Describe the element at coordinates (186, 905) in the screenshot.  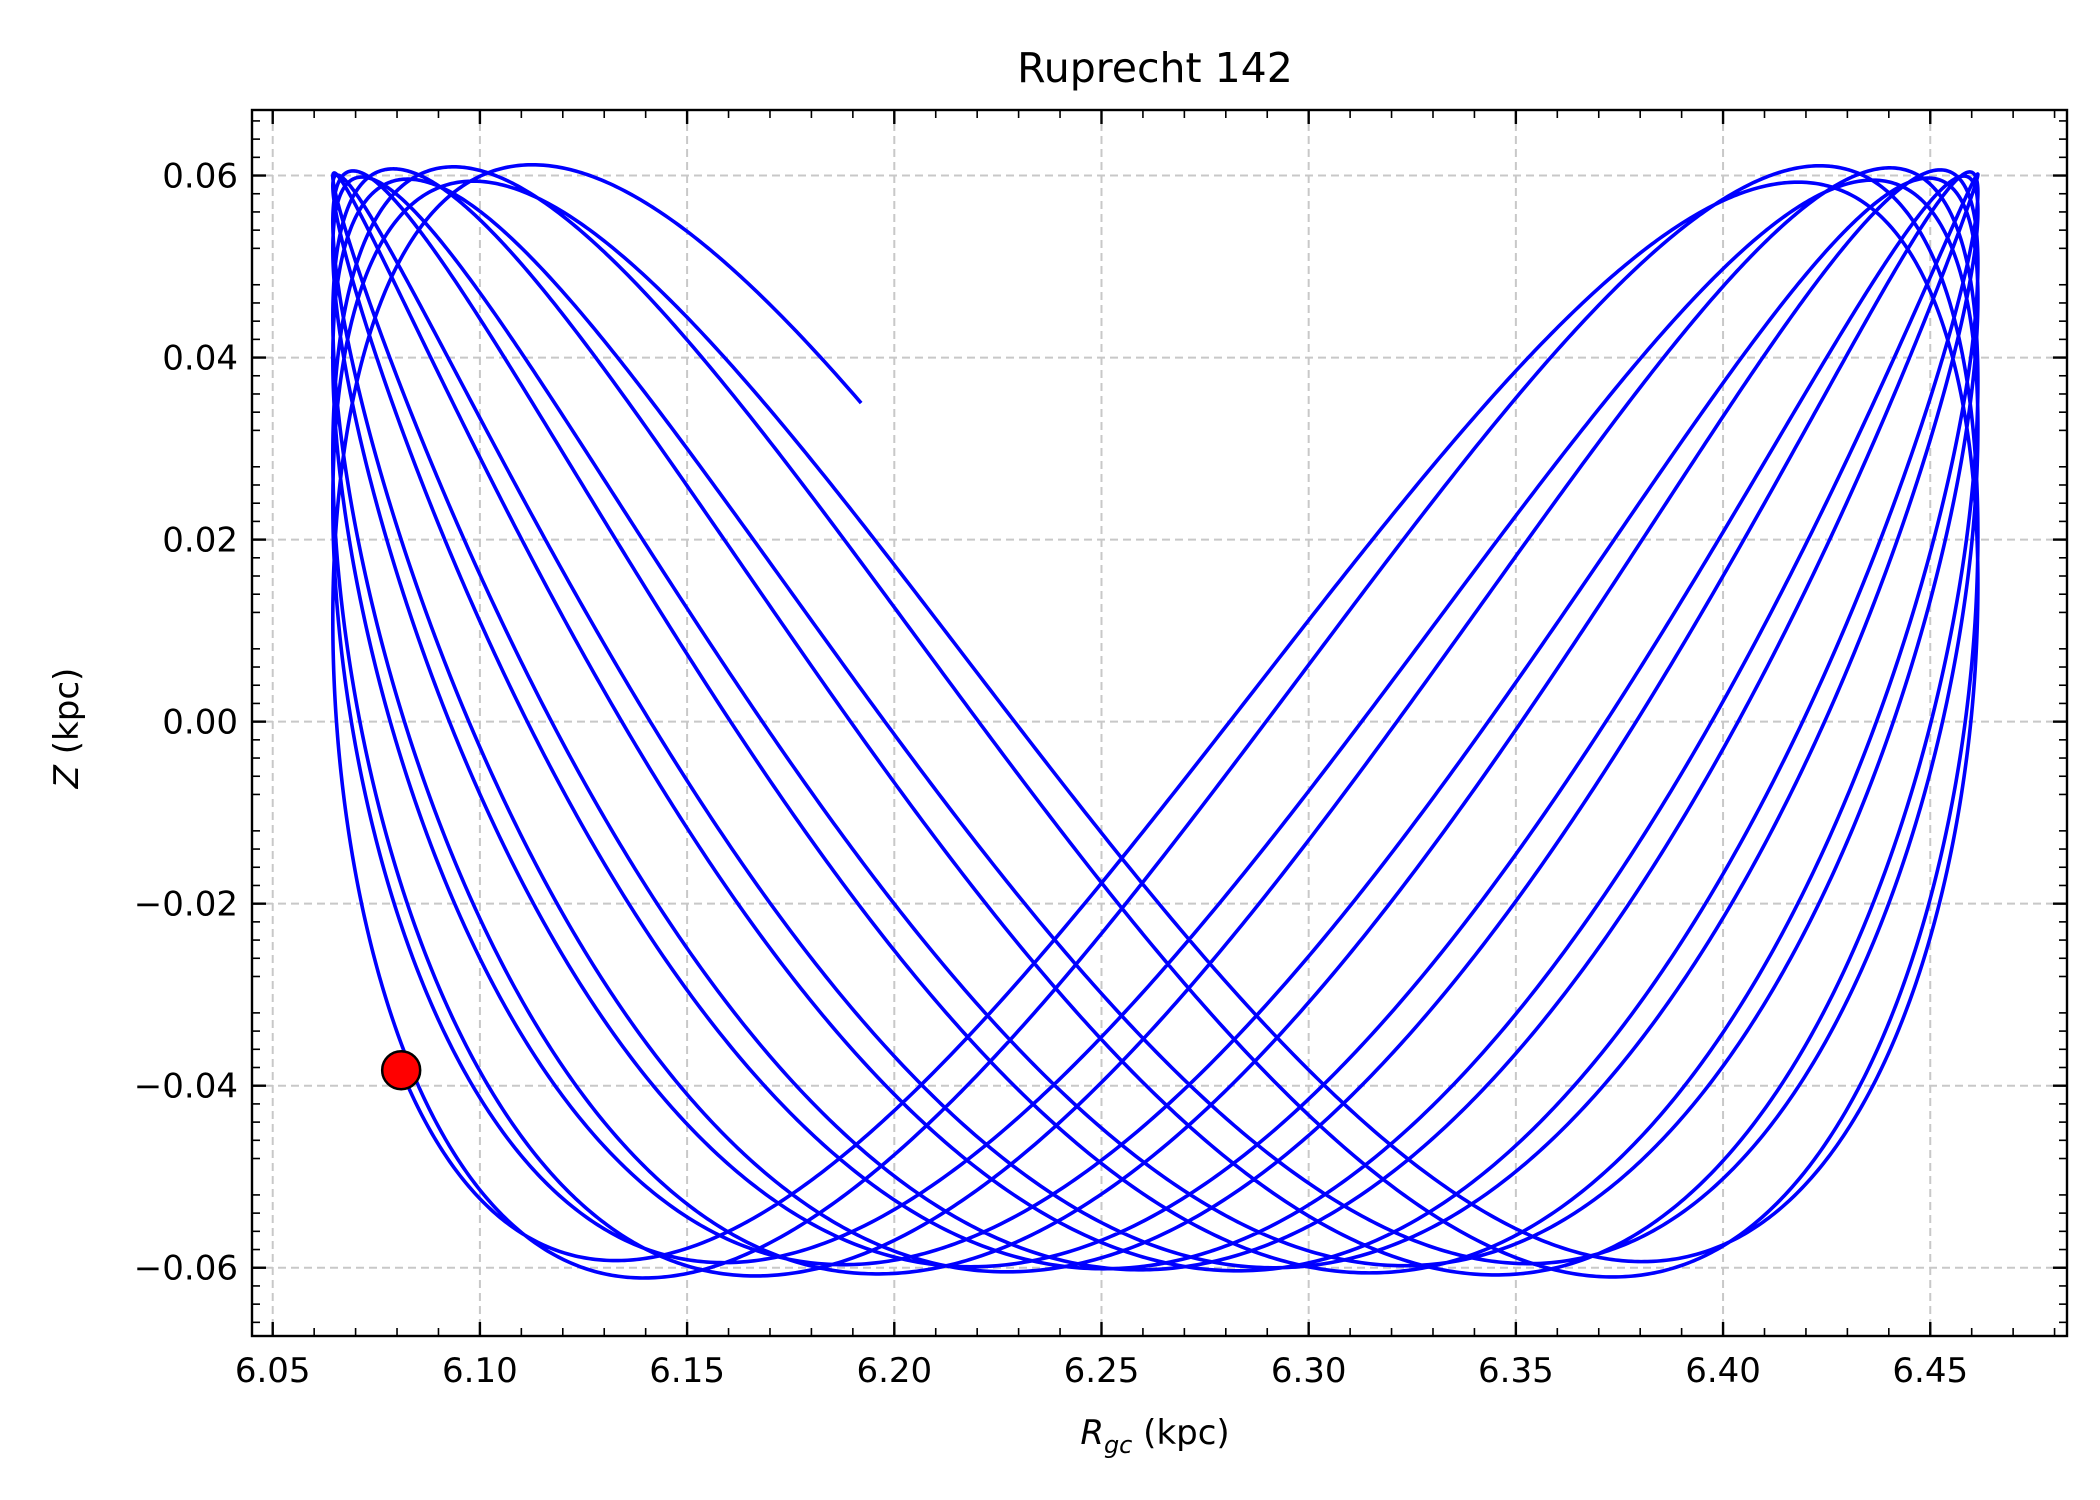
I see `y-tick-label: −0.02` at that location.